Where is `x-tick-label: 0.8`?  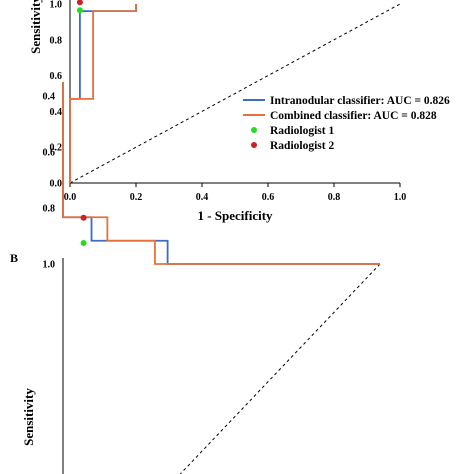 x-tick-label: 0.8 is located at coordinates (334, 197).